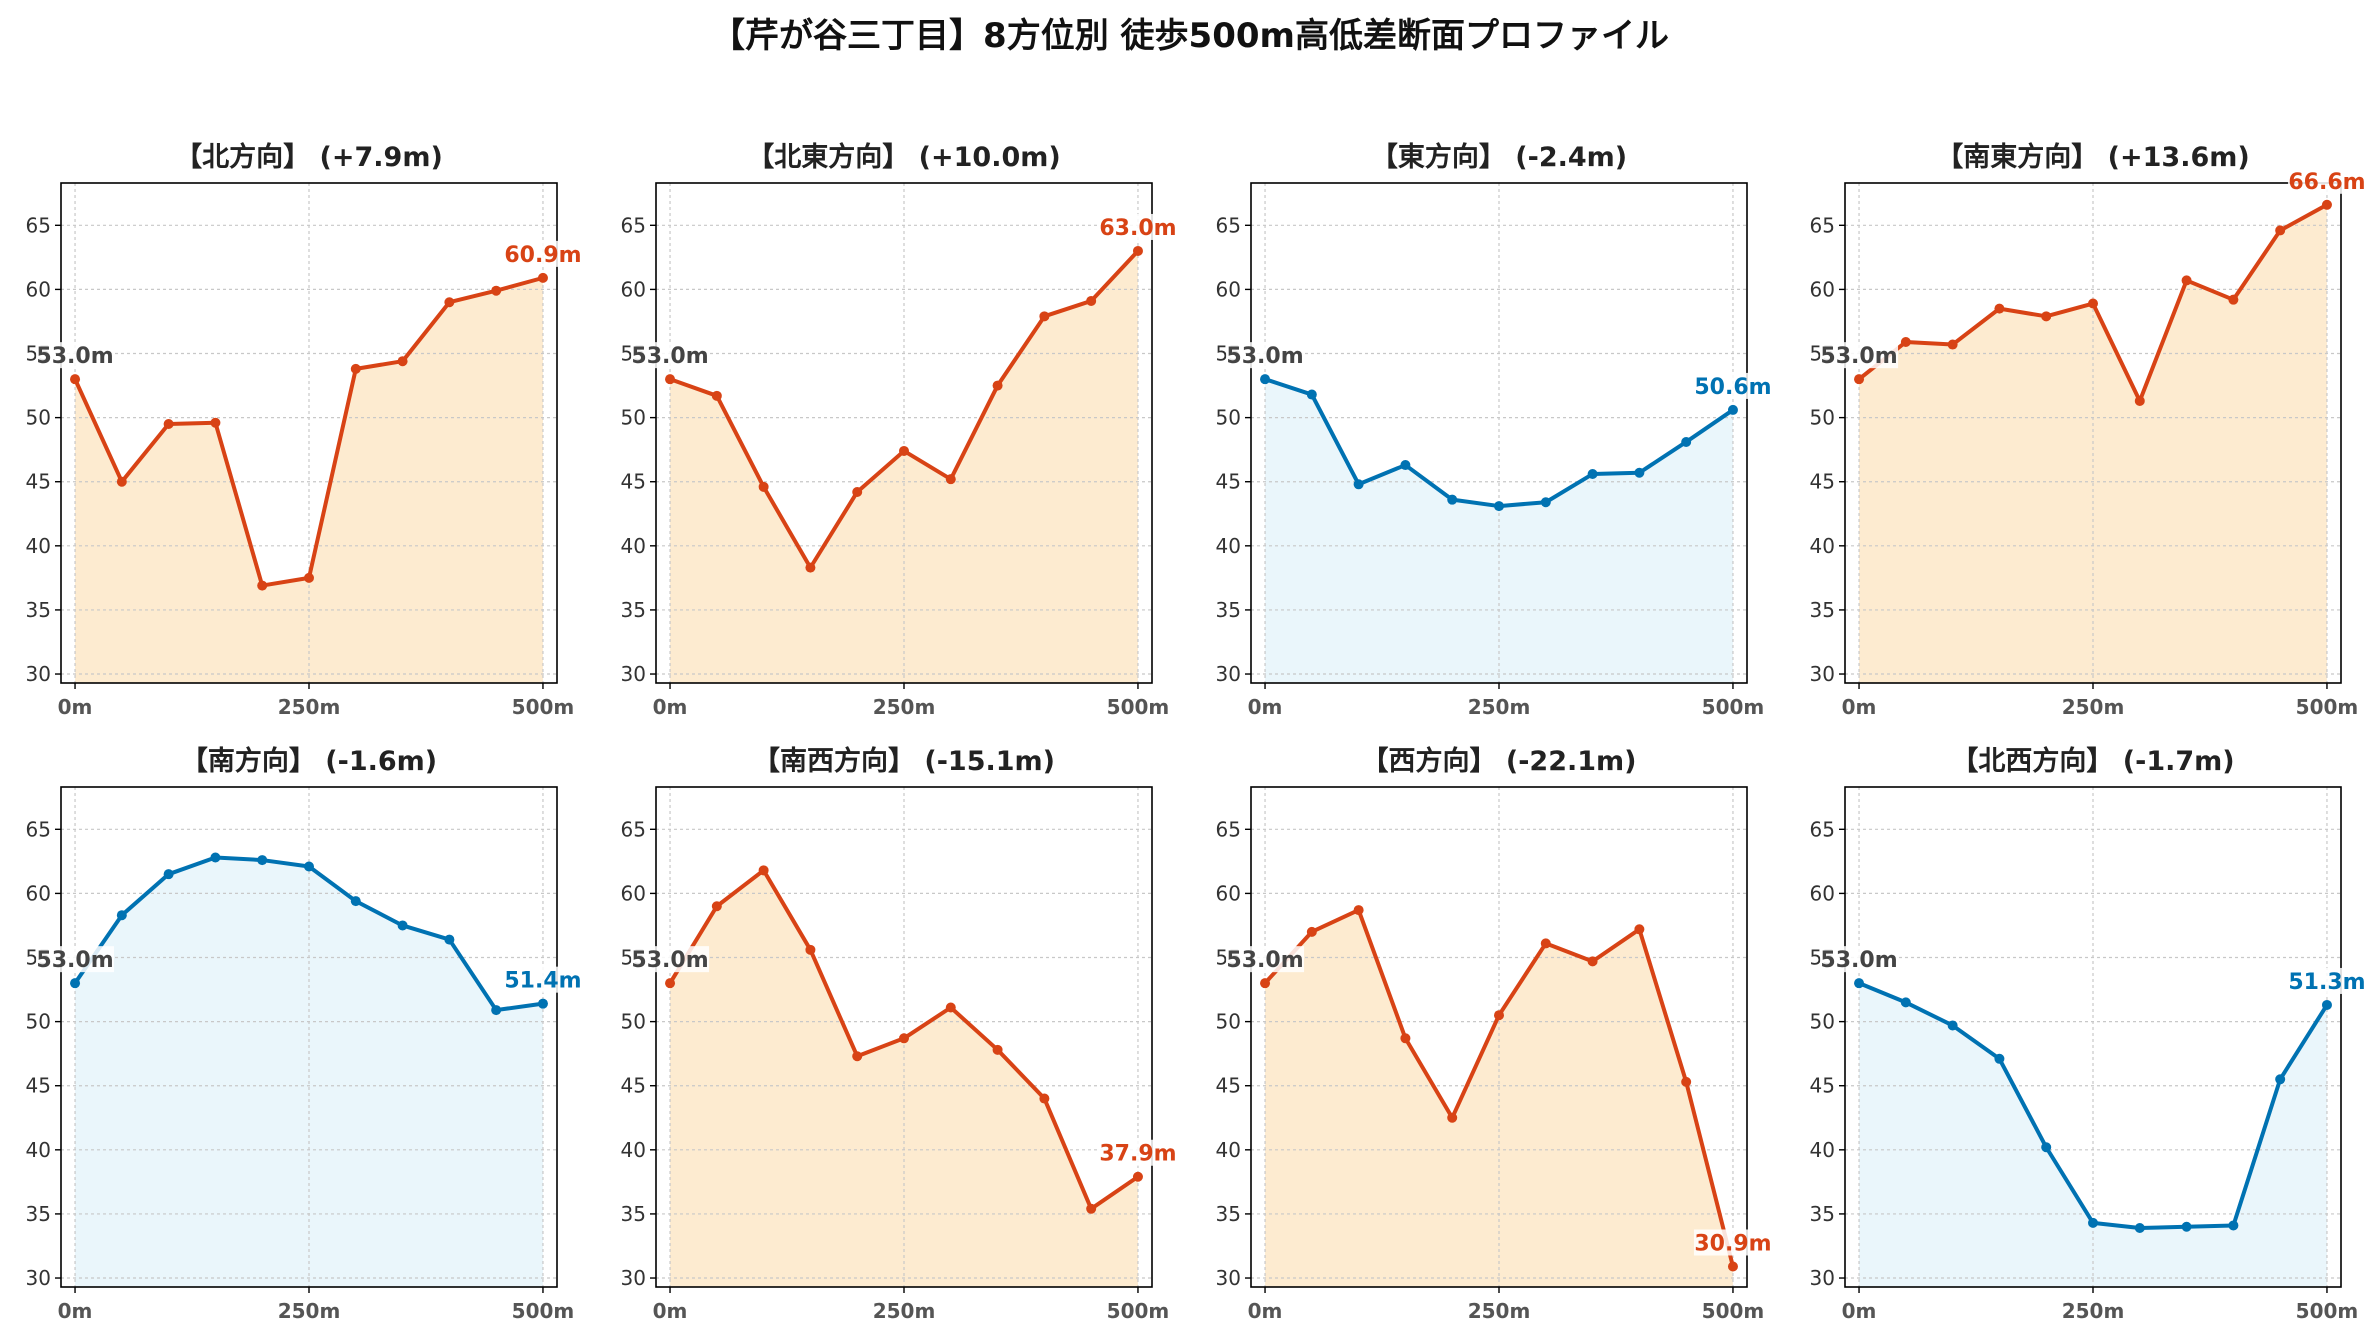 Image resolution: width=2380 pixels, height=1340 pixels. I want to click on panel-1-ytick-label: 35, so click(38, 610).